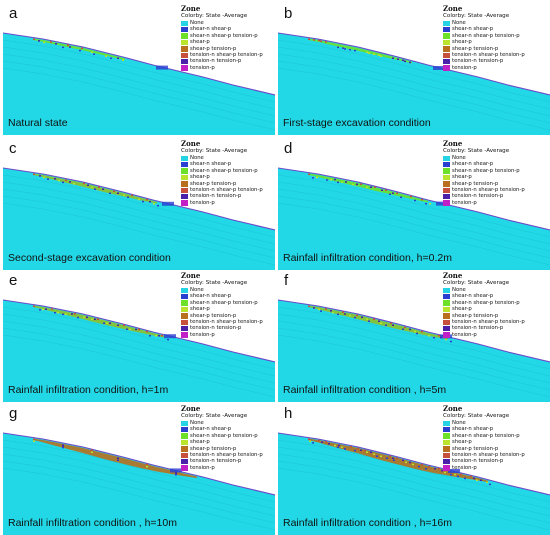 This screenshot has height=535, width=550. I want to click on legend-item: shear-n shear-p, so click(495, 429).